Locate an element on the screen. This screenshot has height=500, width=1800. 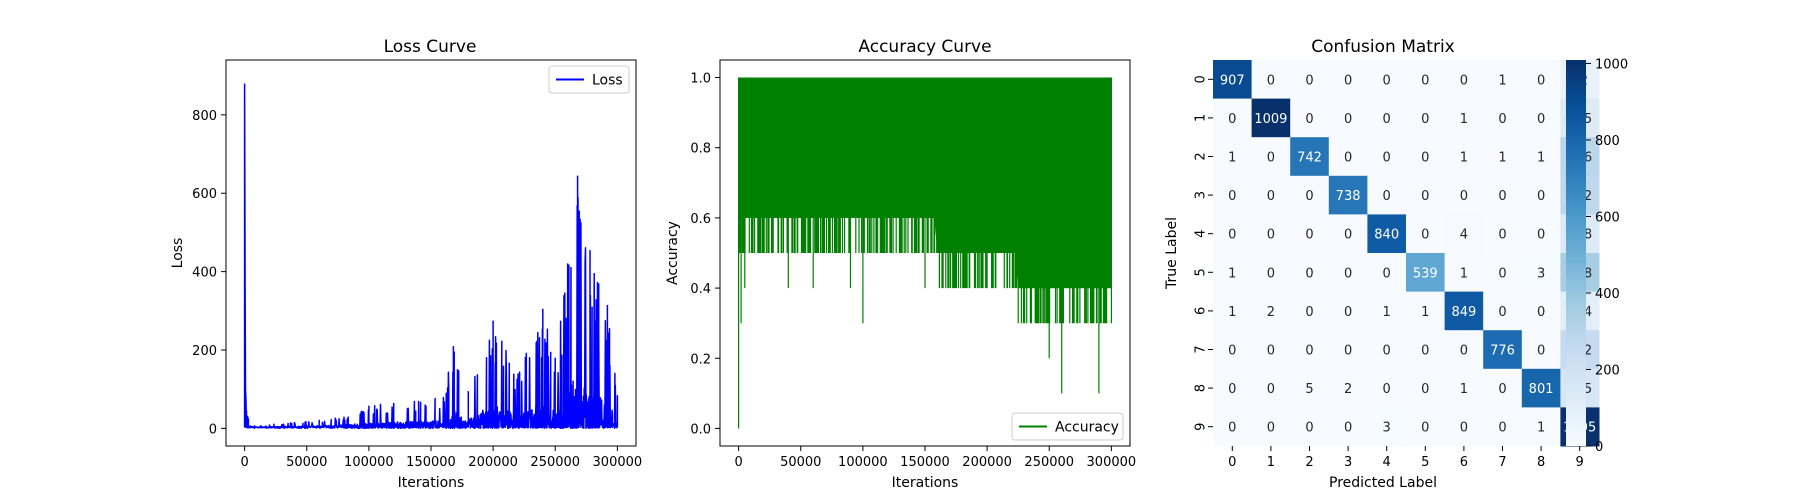
confusion-matrix-cell-value: 840 is located at coordinates (1386, 235).